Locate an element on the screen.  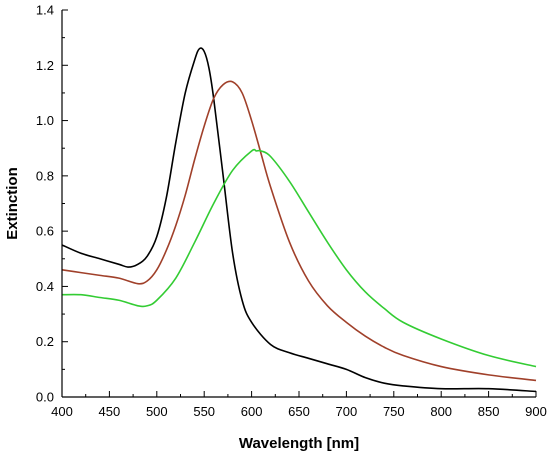
y-axis-title: Extinction is located at coordinates (12, 203).